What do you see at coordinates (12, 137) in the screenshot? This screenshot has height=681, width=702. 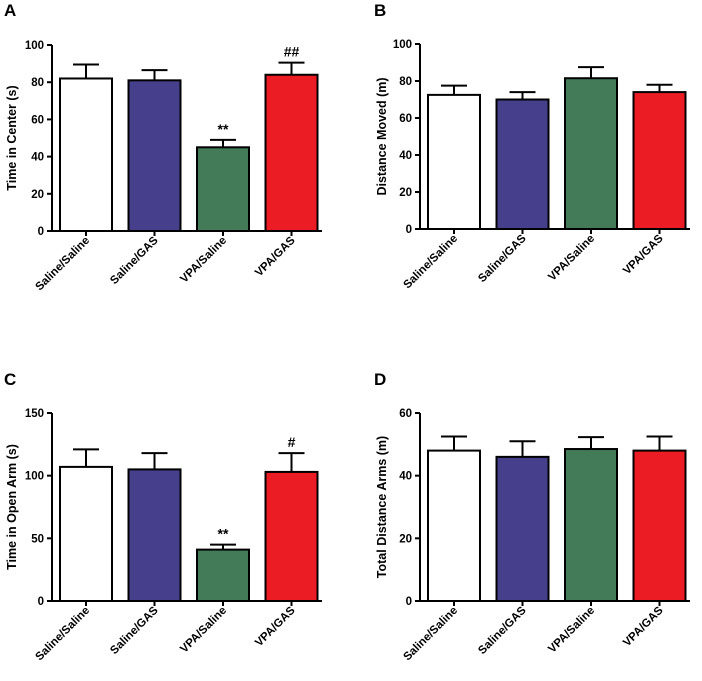 I see `y-axis-title: Time in Center (s)` at bounding box center [12, 137].